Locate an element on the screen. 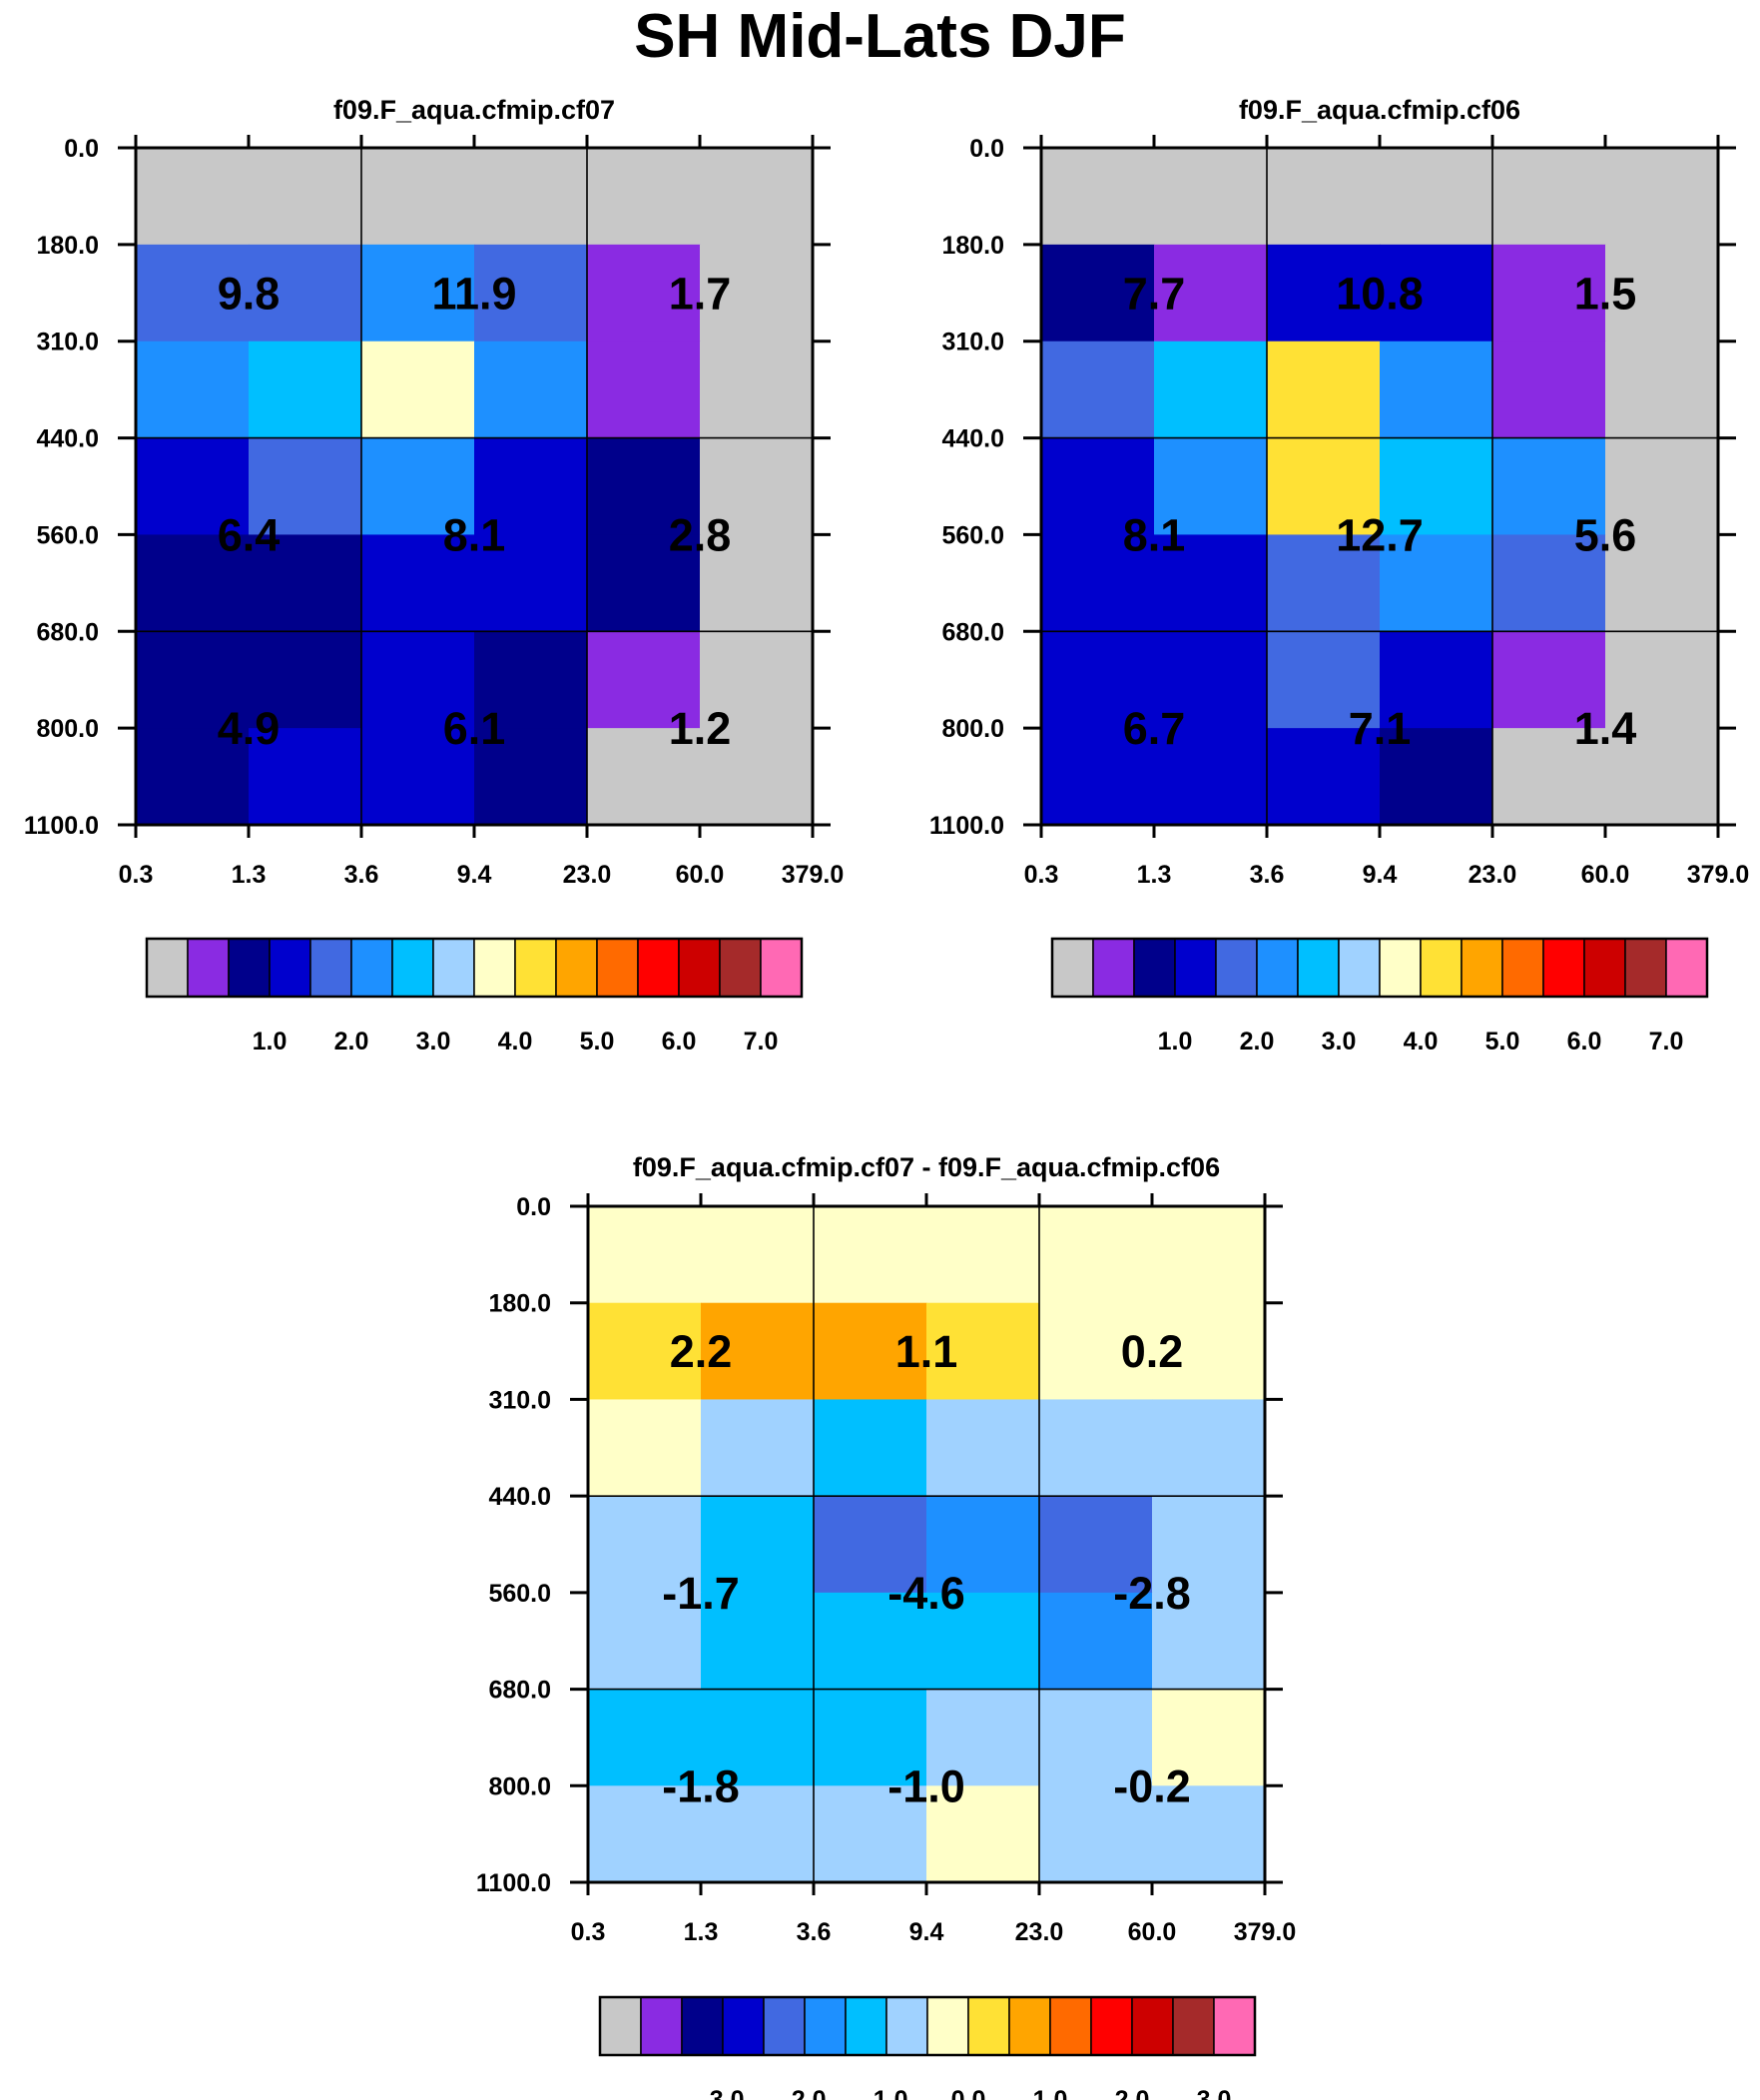 This screenshot has height=2100, width=1760. panel-title: f09.F_aqua.cfmip.cf06 is located at coordinates (1379, 110).